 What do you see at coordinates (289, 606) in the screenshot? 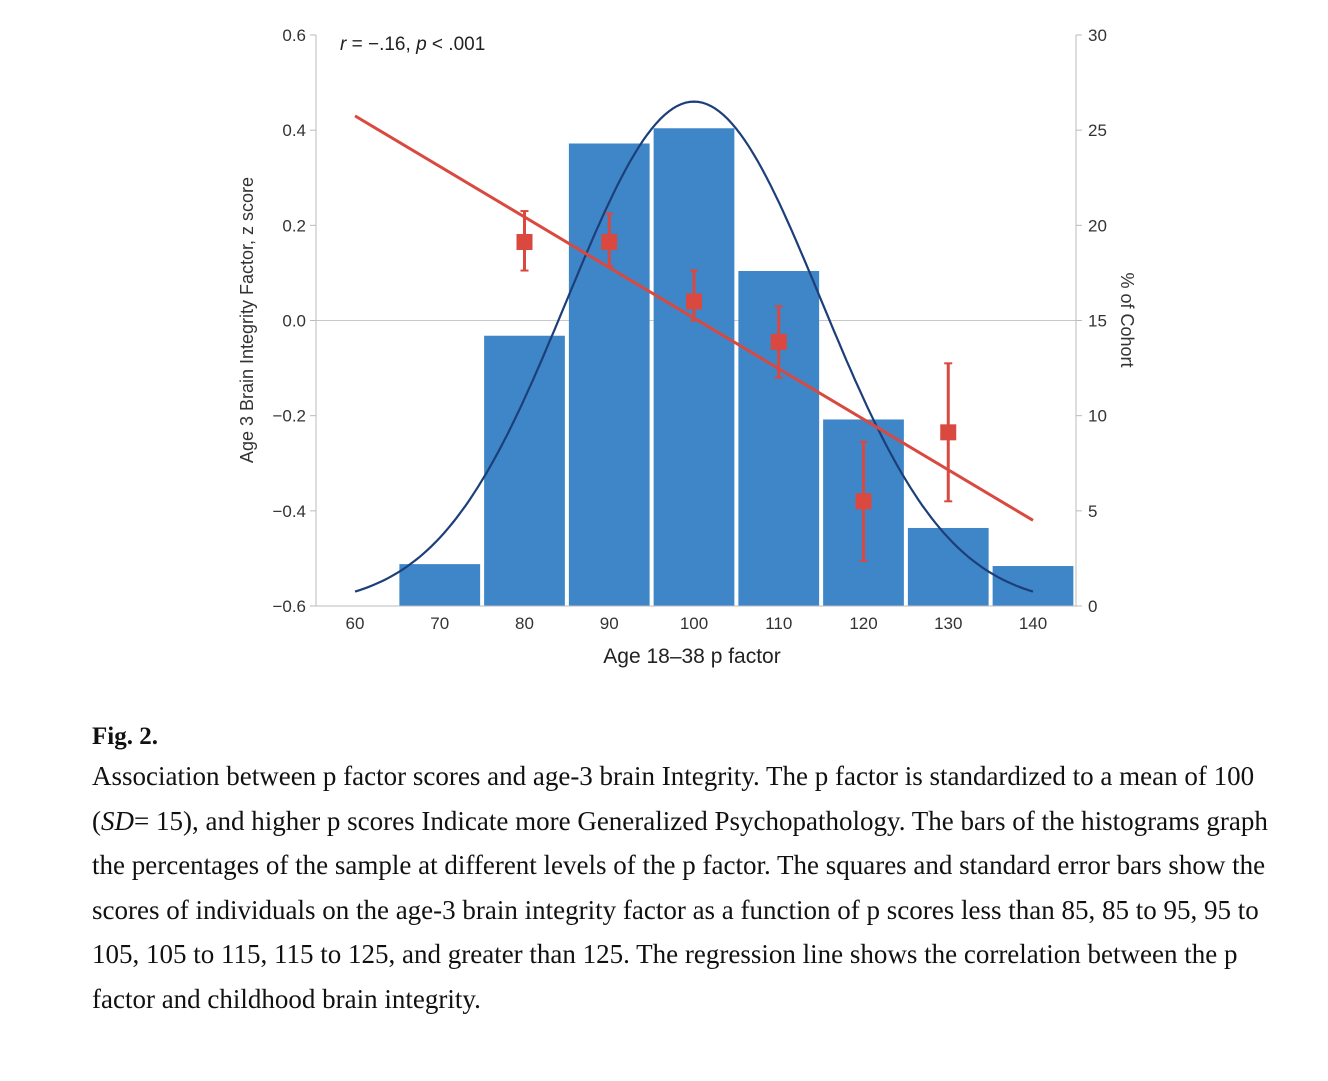
I see `y-left-tick-label: −0.6` at bounding box center [289, 606].